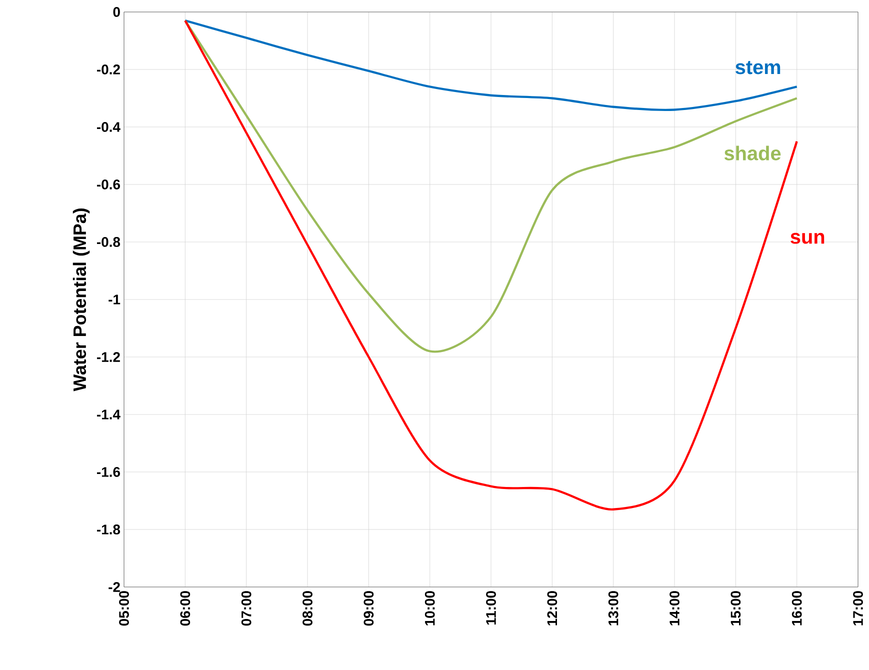  What do you see at coordinates (613, 608) in the screenshot?
I see `x-tick-label: 13:00` at bounding box center [613, 608].